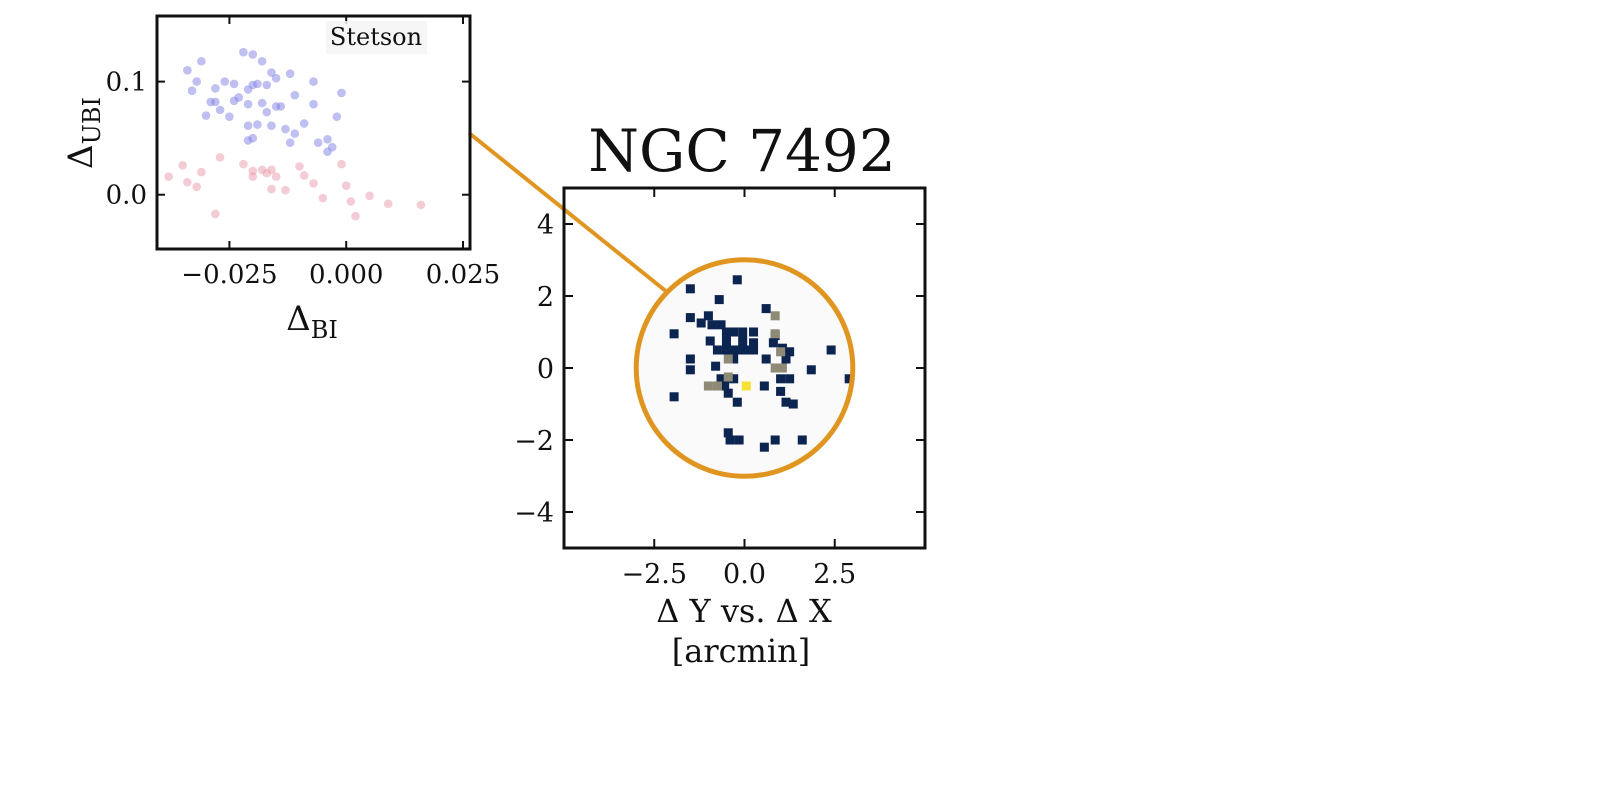 The height and width of the screenshot is (800, 1600). I want to click on field-circle, so click(744, 368).